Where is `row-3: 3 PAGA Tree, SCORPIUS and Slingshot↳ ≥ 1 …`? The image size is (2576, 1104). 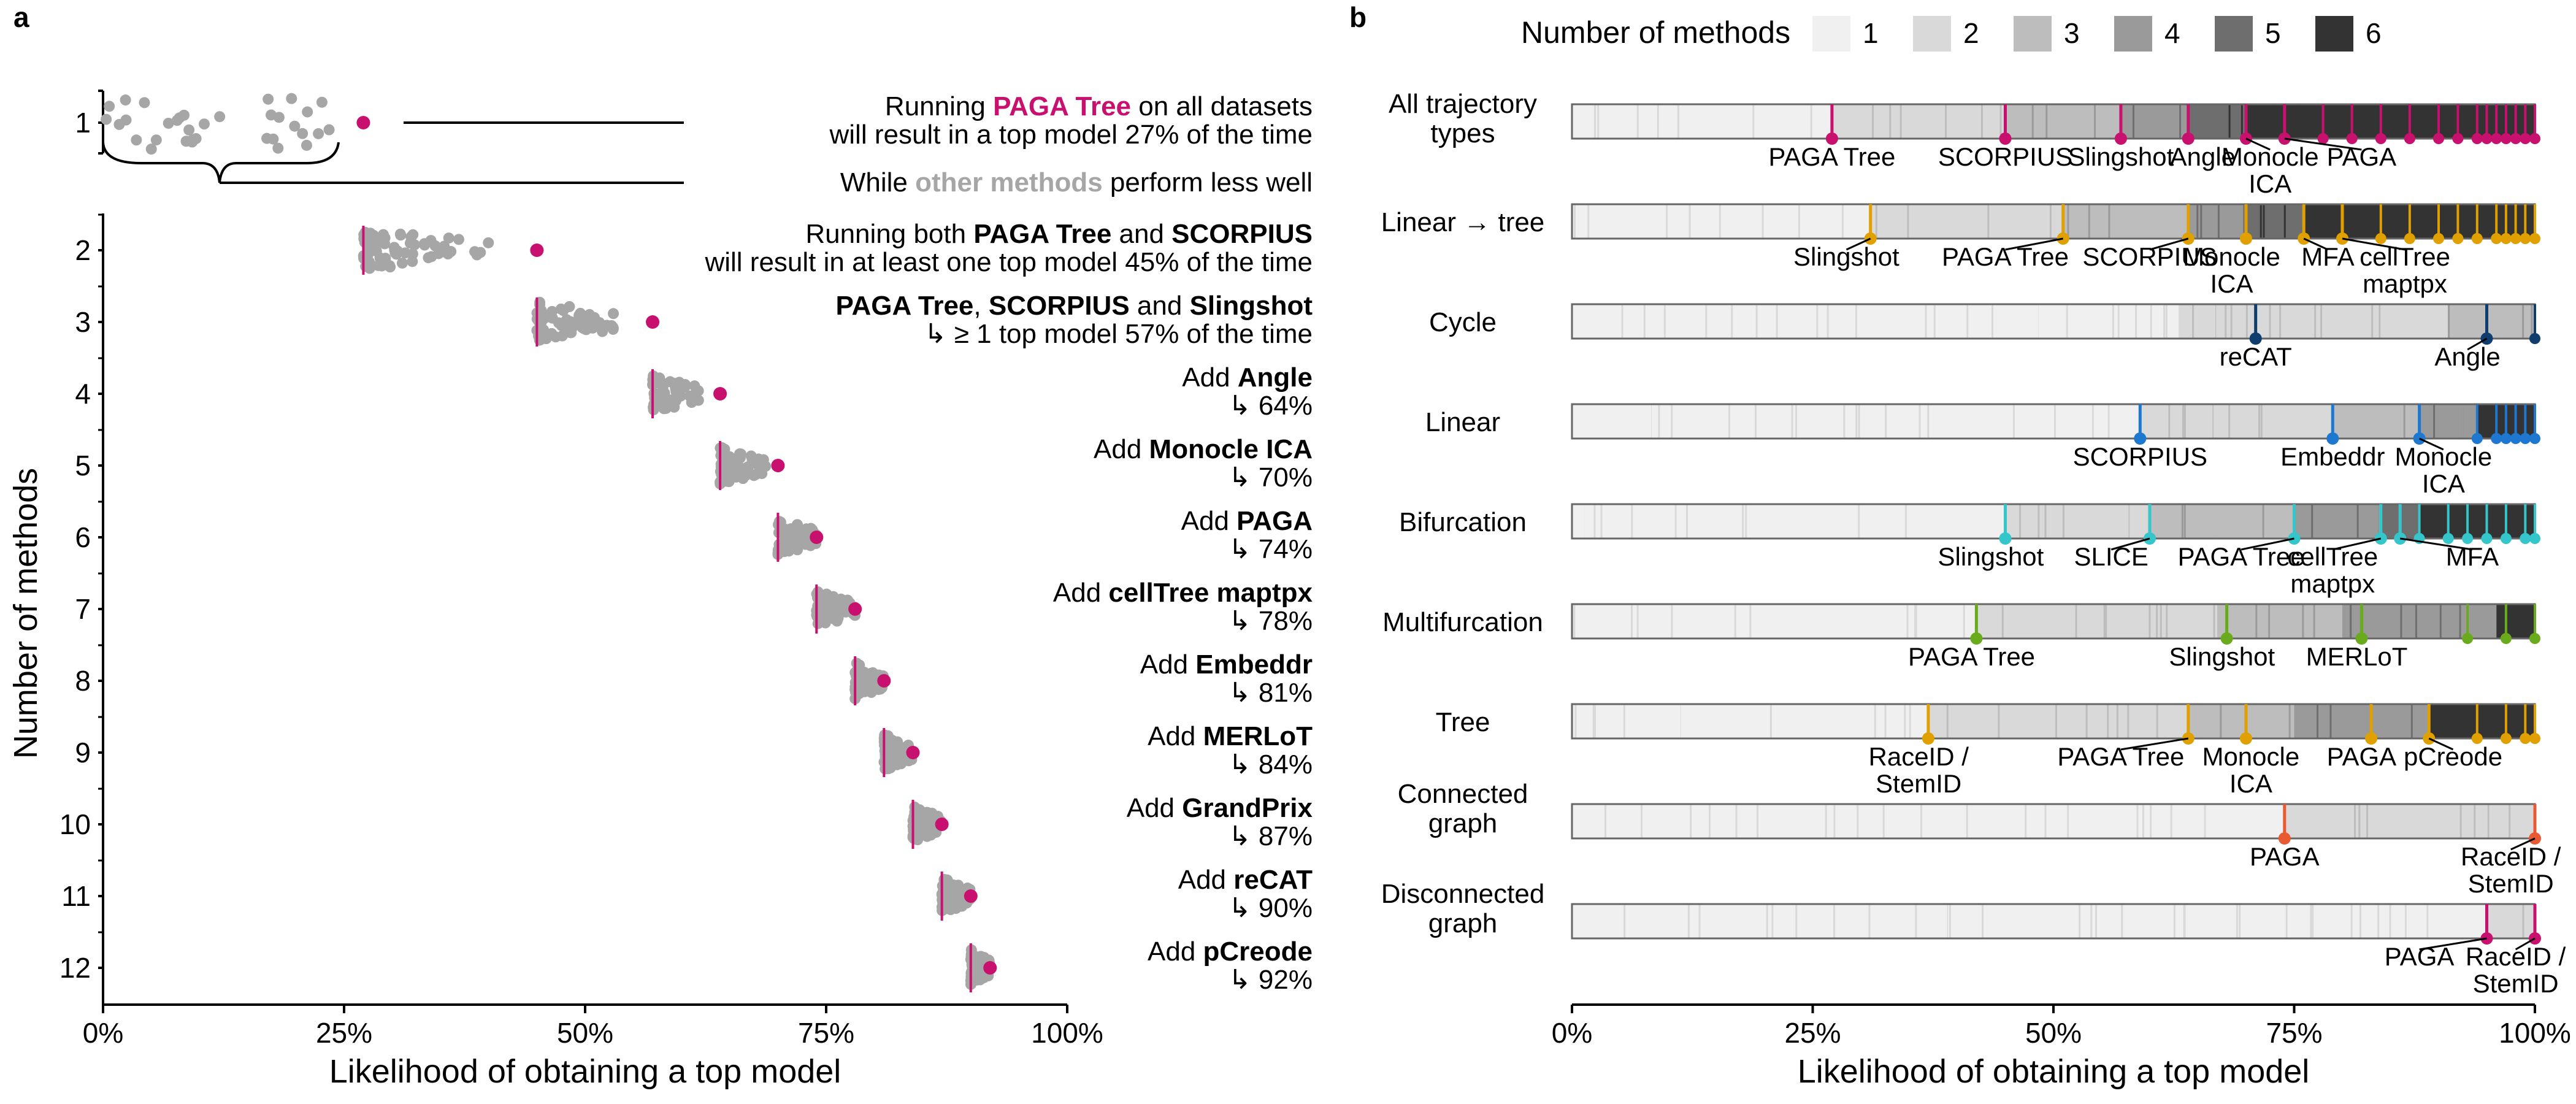
row-3: 3 PAGA Tree, SCORPIUS and Slingshot↳ ≥ 1 … is located at coordinates (694, 320).